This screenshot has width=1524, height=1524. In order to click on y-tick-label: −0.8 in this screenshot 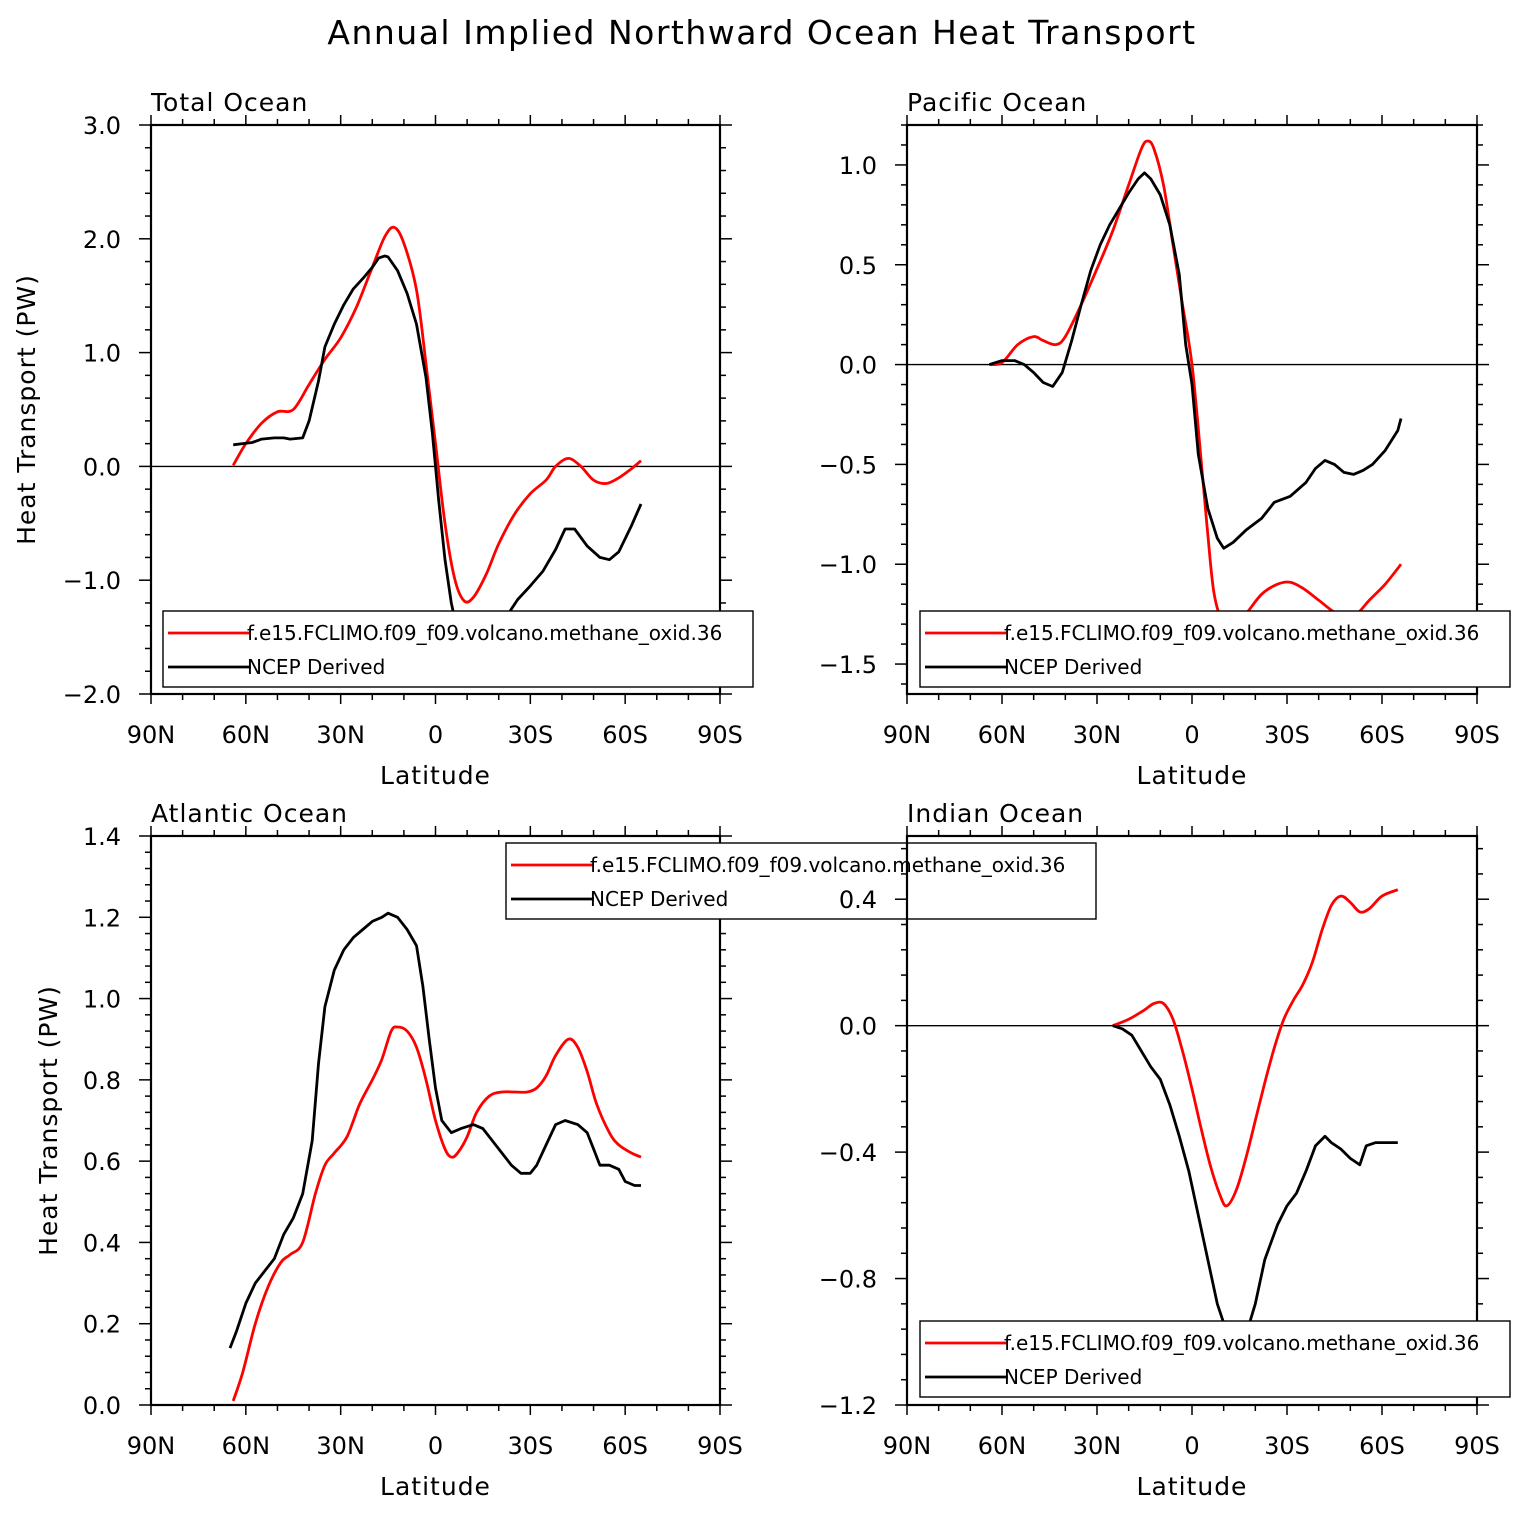, I will do `click(848, 1280)`.